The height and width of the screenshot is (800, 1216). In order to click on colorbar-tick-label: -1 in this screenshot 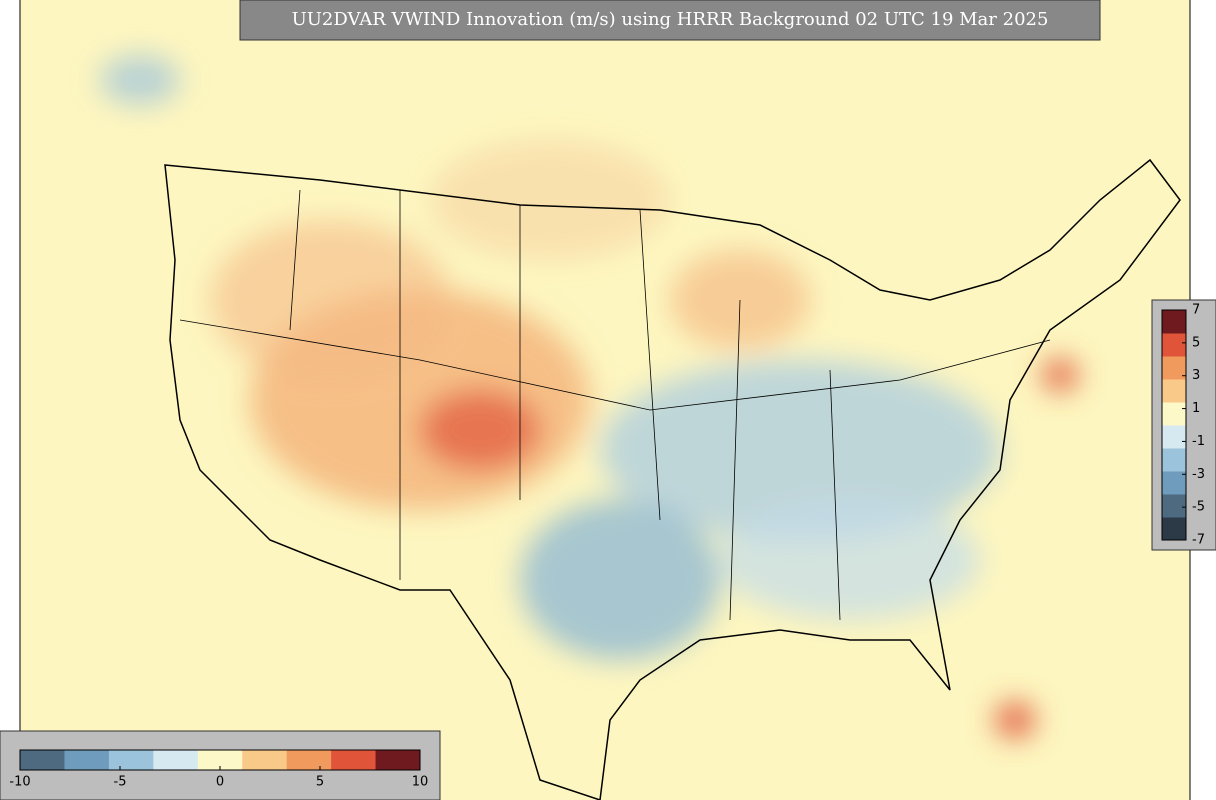, I will do `click(1198, 441)`.